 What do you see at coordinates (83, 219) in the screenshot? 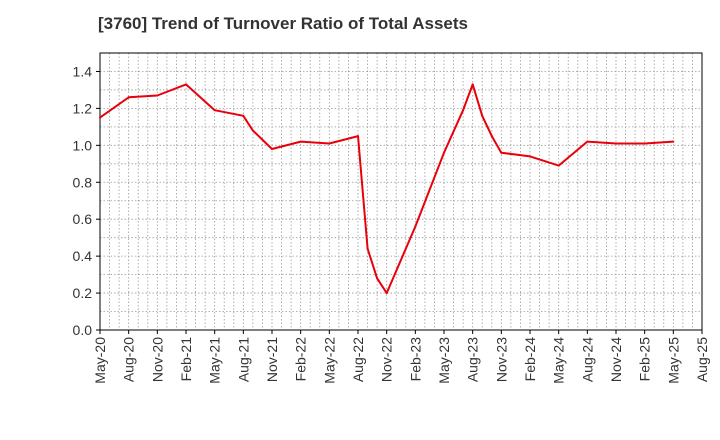
I see `y-tick-label: 0.6` at bounding box center [83, 219].